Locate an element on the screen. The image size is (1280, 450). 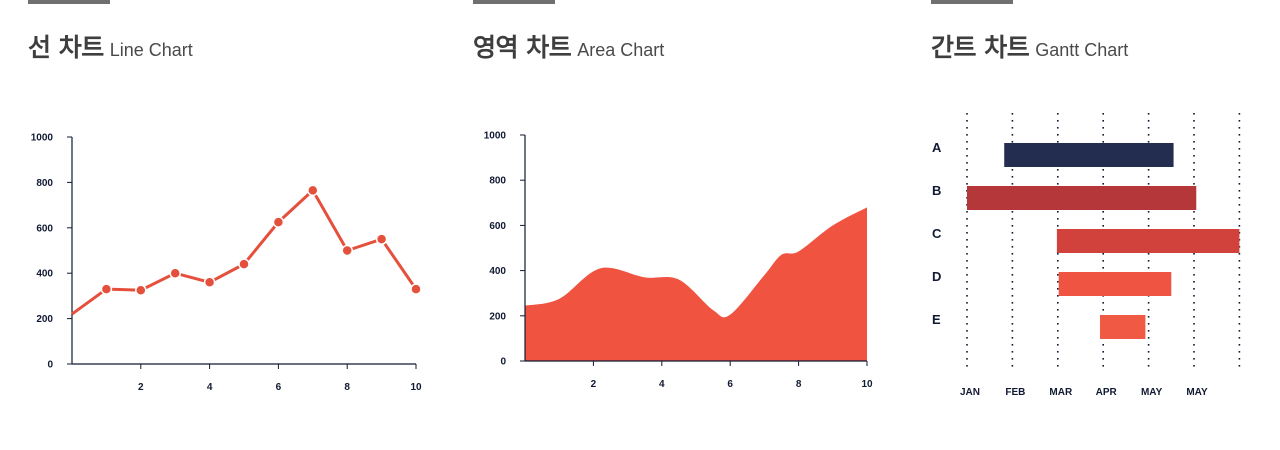
area-series-fill is located at coordinates (696, 284).